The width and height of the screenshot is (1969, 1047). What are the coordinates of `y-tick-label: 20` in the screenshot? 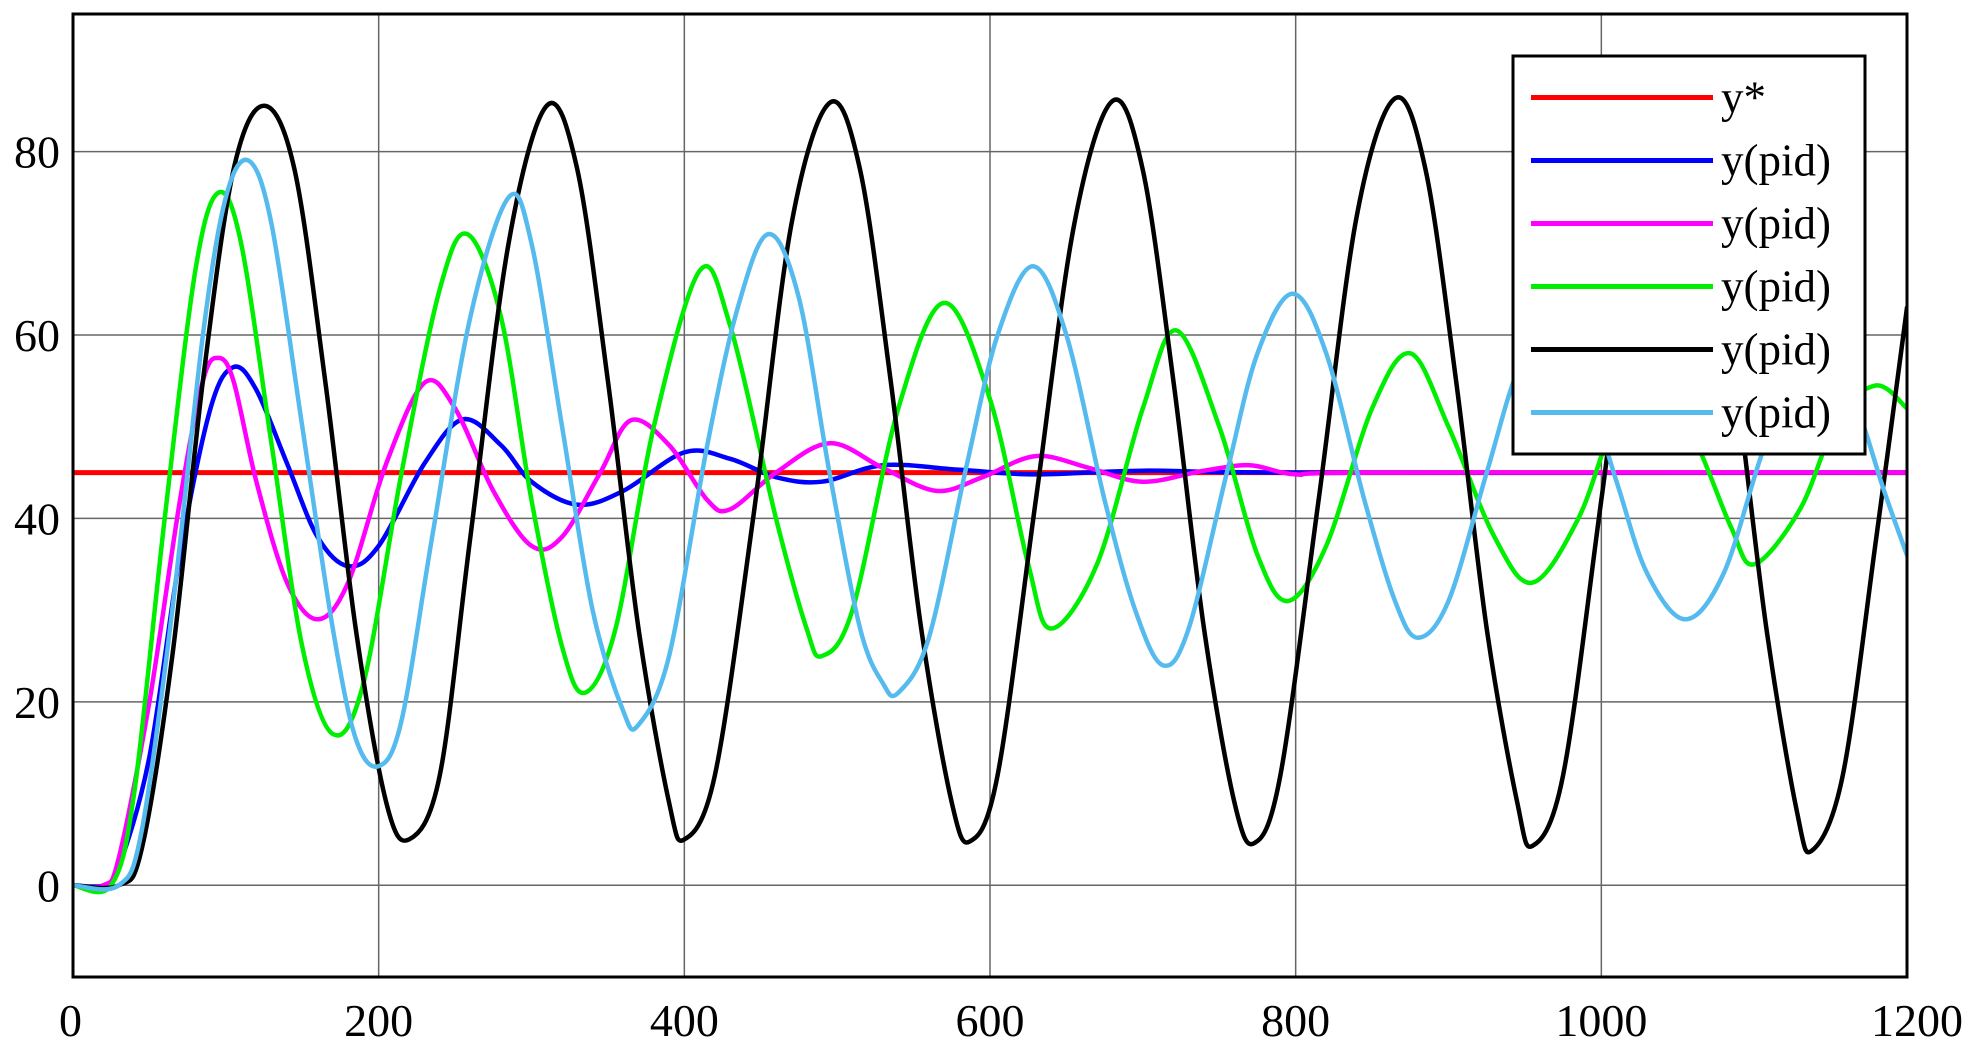 It's located at (37, 702).